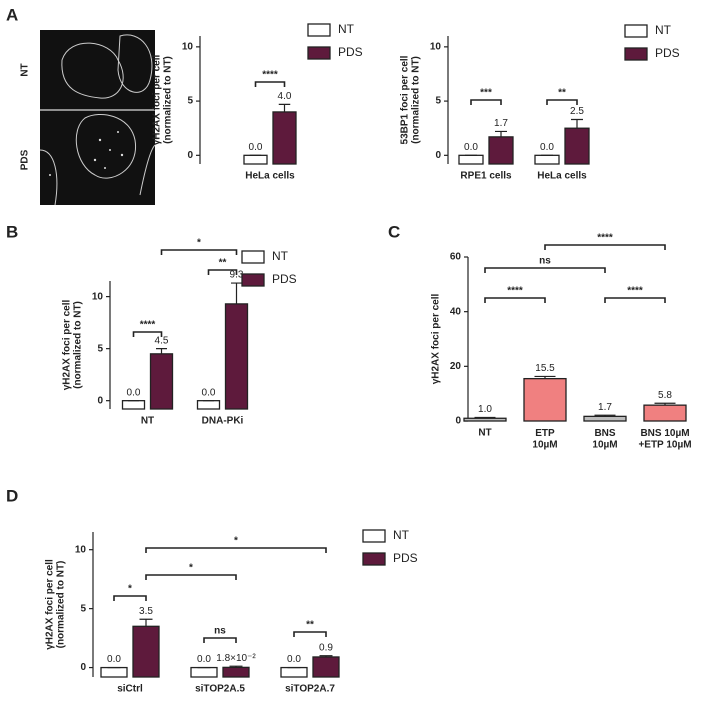  What do you see at coordinates (237, 275) in the screenshot?
I see `value-label: 9.3` at bounding box center [237, 275].